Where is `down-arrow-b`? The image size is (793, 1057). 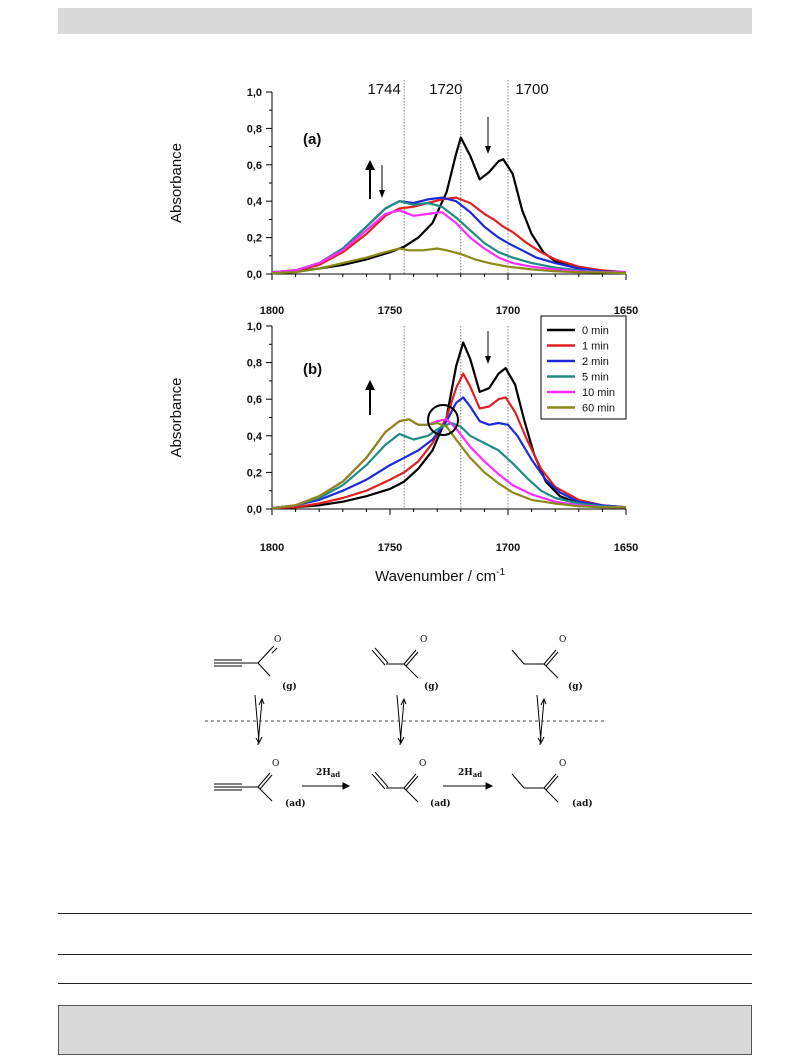
down-arrow-b is located at coordinates (488, 347).